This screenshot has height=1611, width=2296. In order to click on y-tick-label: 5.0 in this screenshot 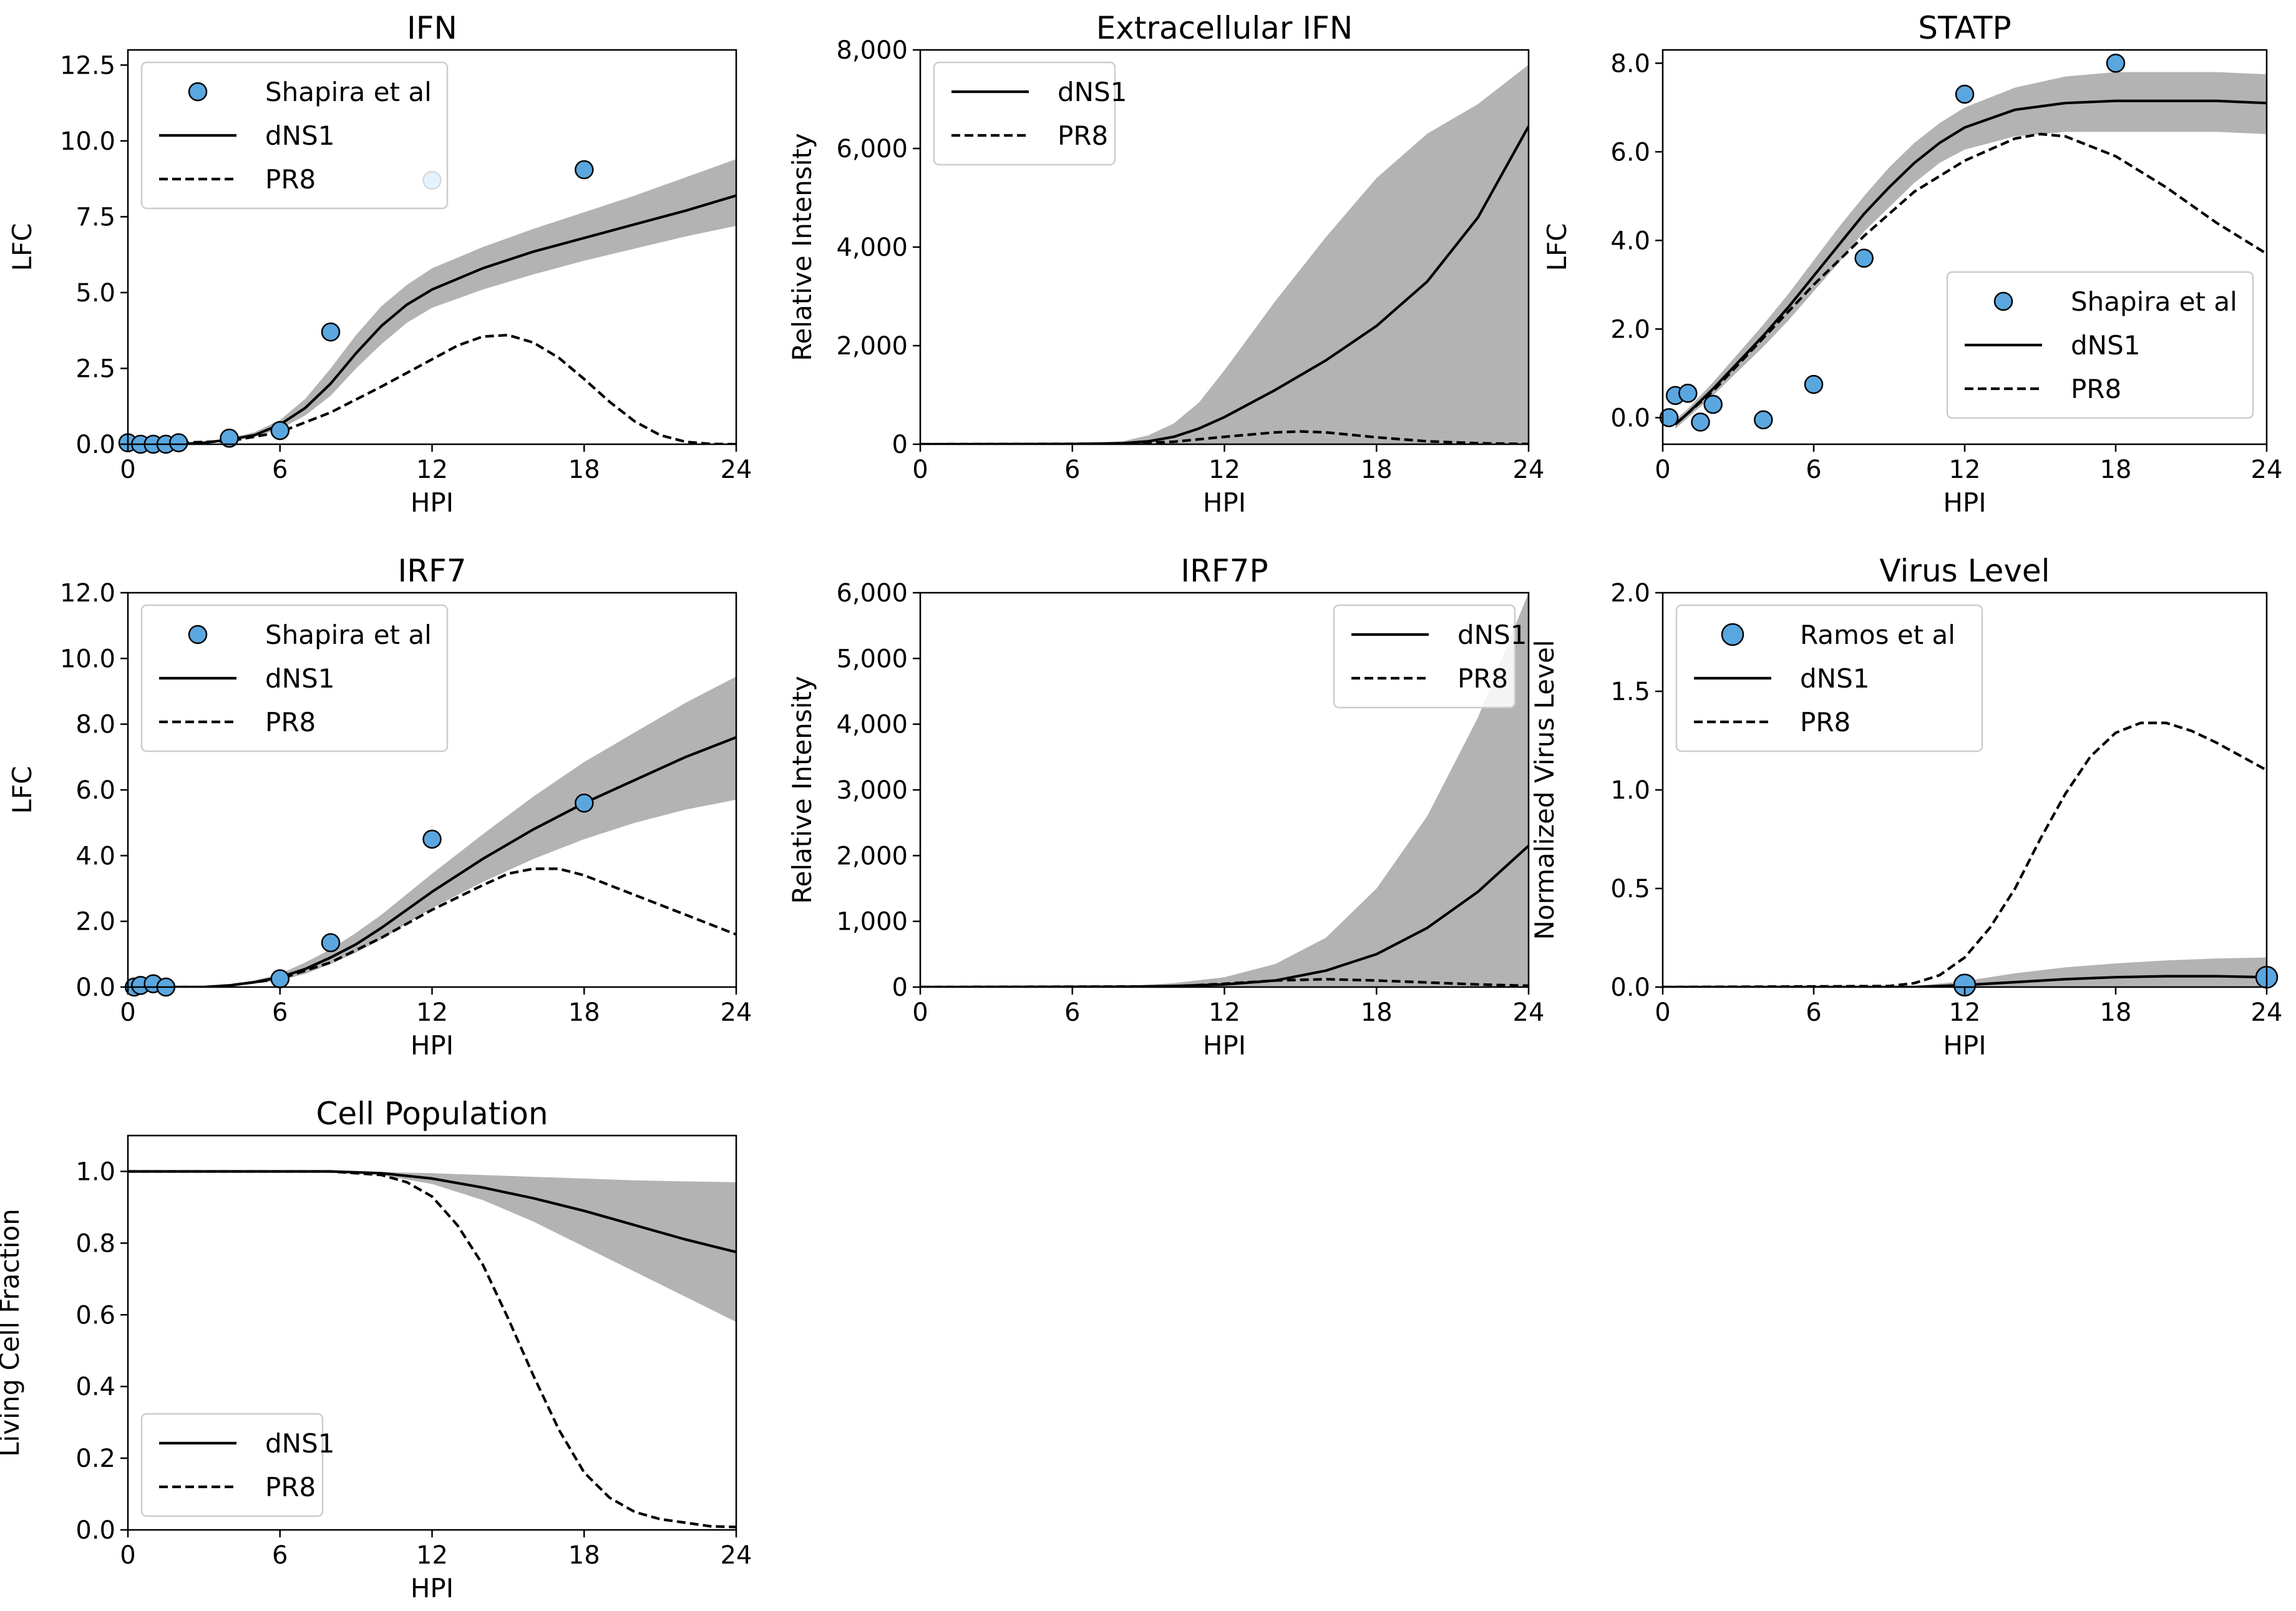, I will do `click(95, 293)`.